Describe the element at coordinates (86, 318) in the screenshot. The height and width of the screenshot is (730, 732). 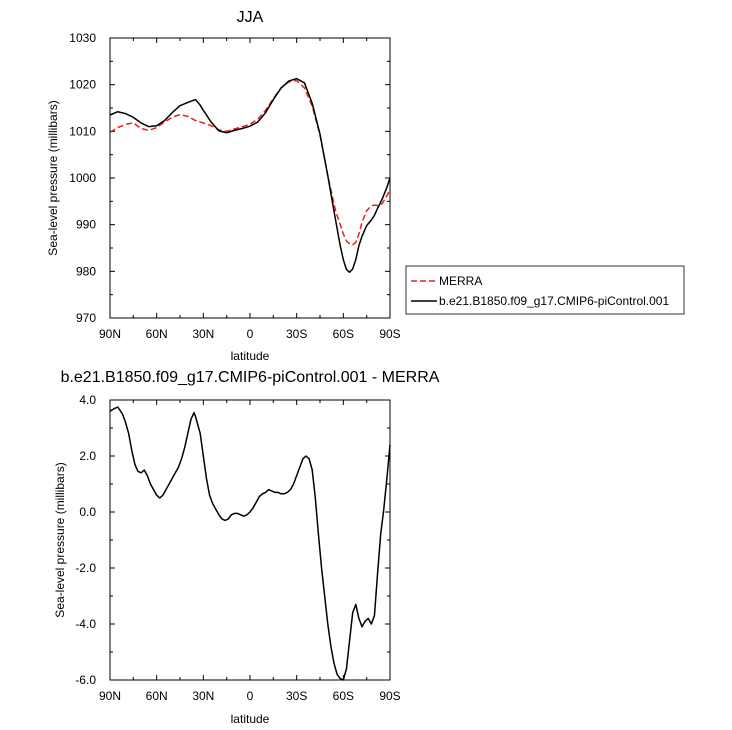
I see `y-tick-label: 970` at that location.